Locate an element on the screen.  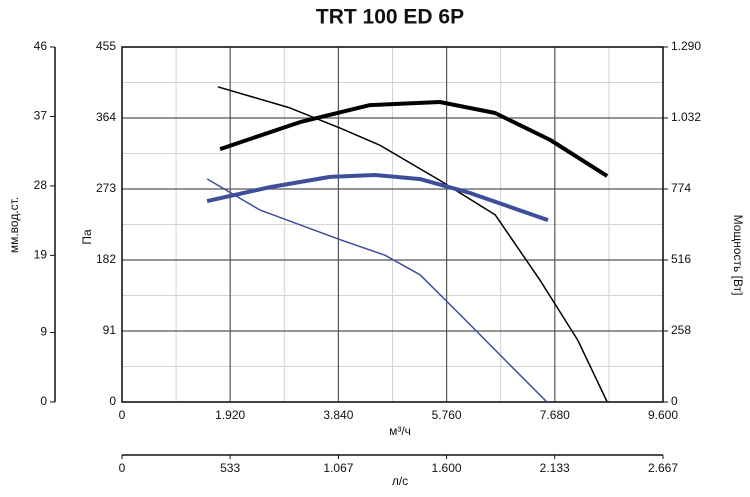
x2-tick-label: 1.067 is located at coordinates (338, 468).